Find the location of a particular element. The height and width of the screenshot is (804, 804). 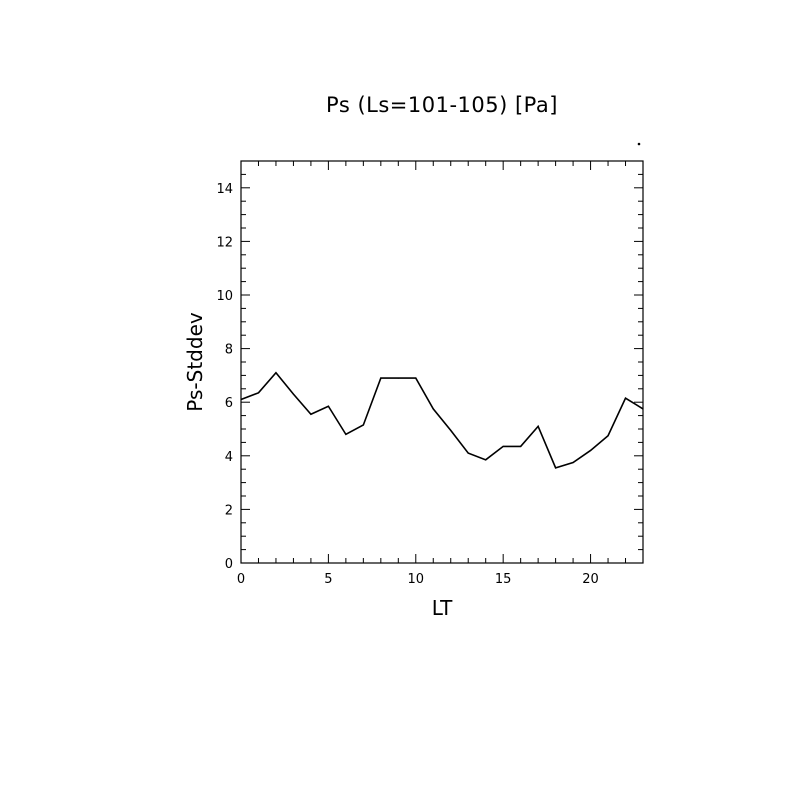

series-layer is located at coordinates (442, 420).